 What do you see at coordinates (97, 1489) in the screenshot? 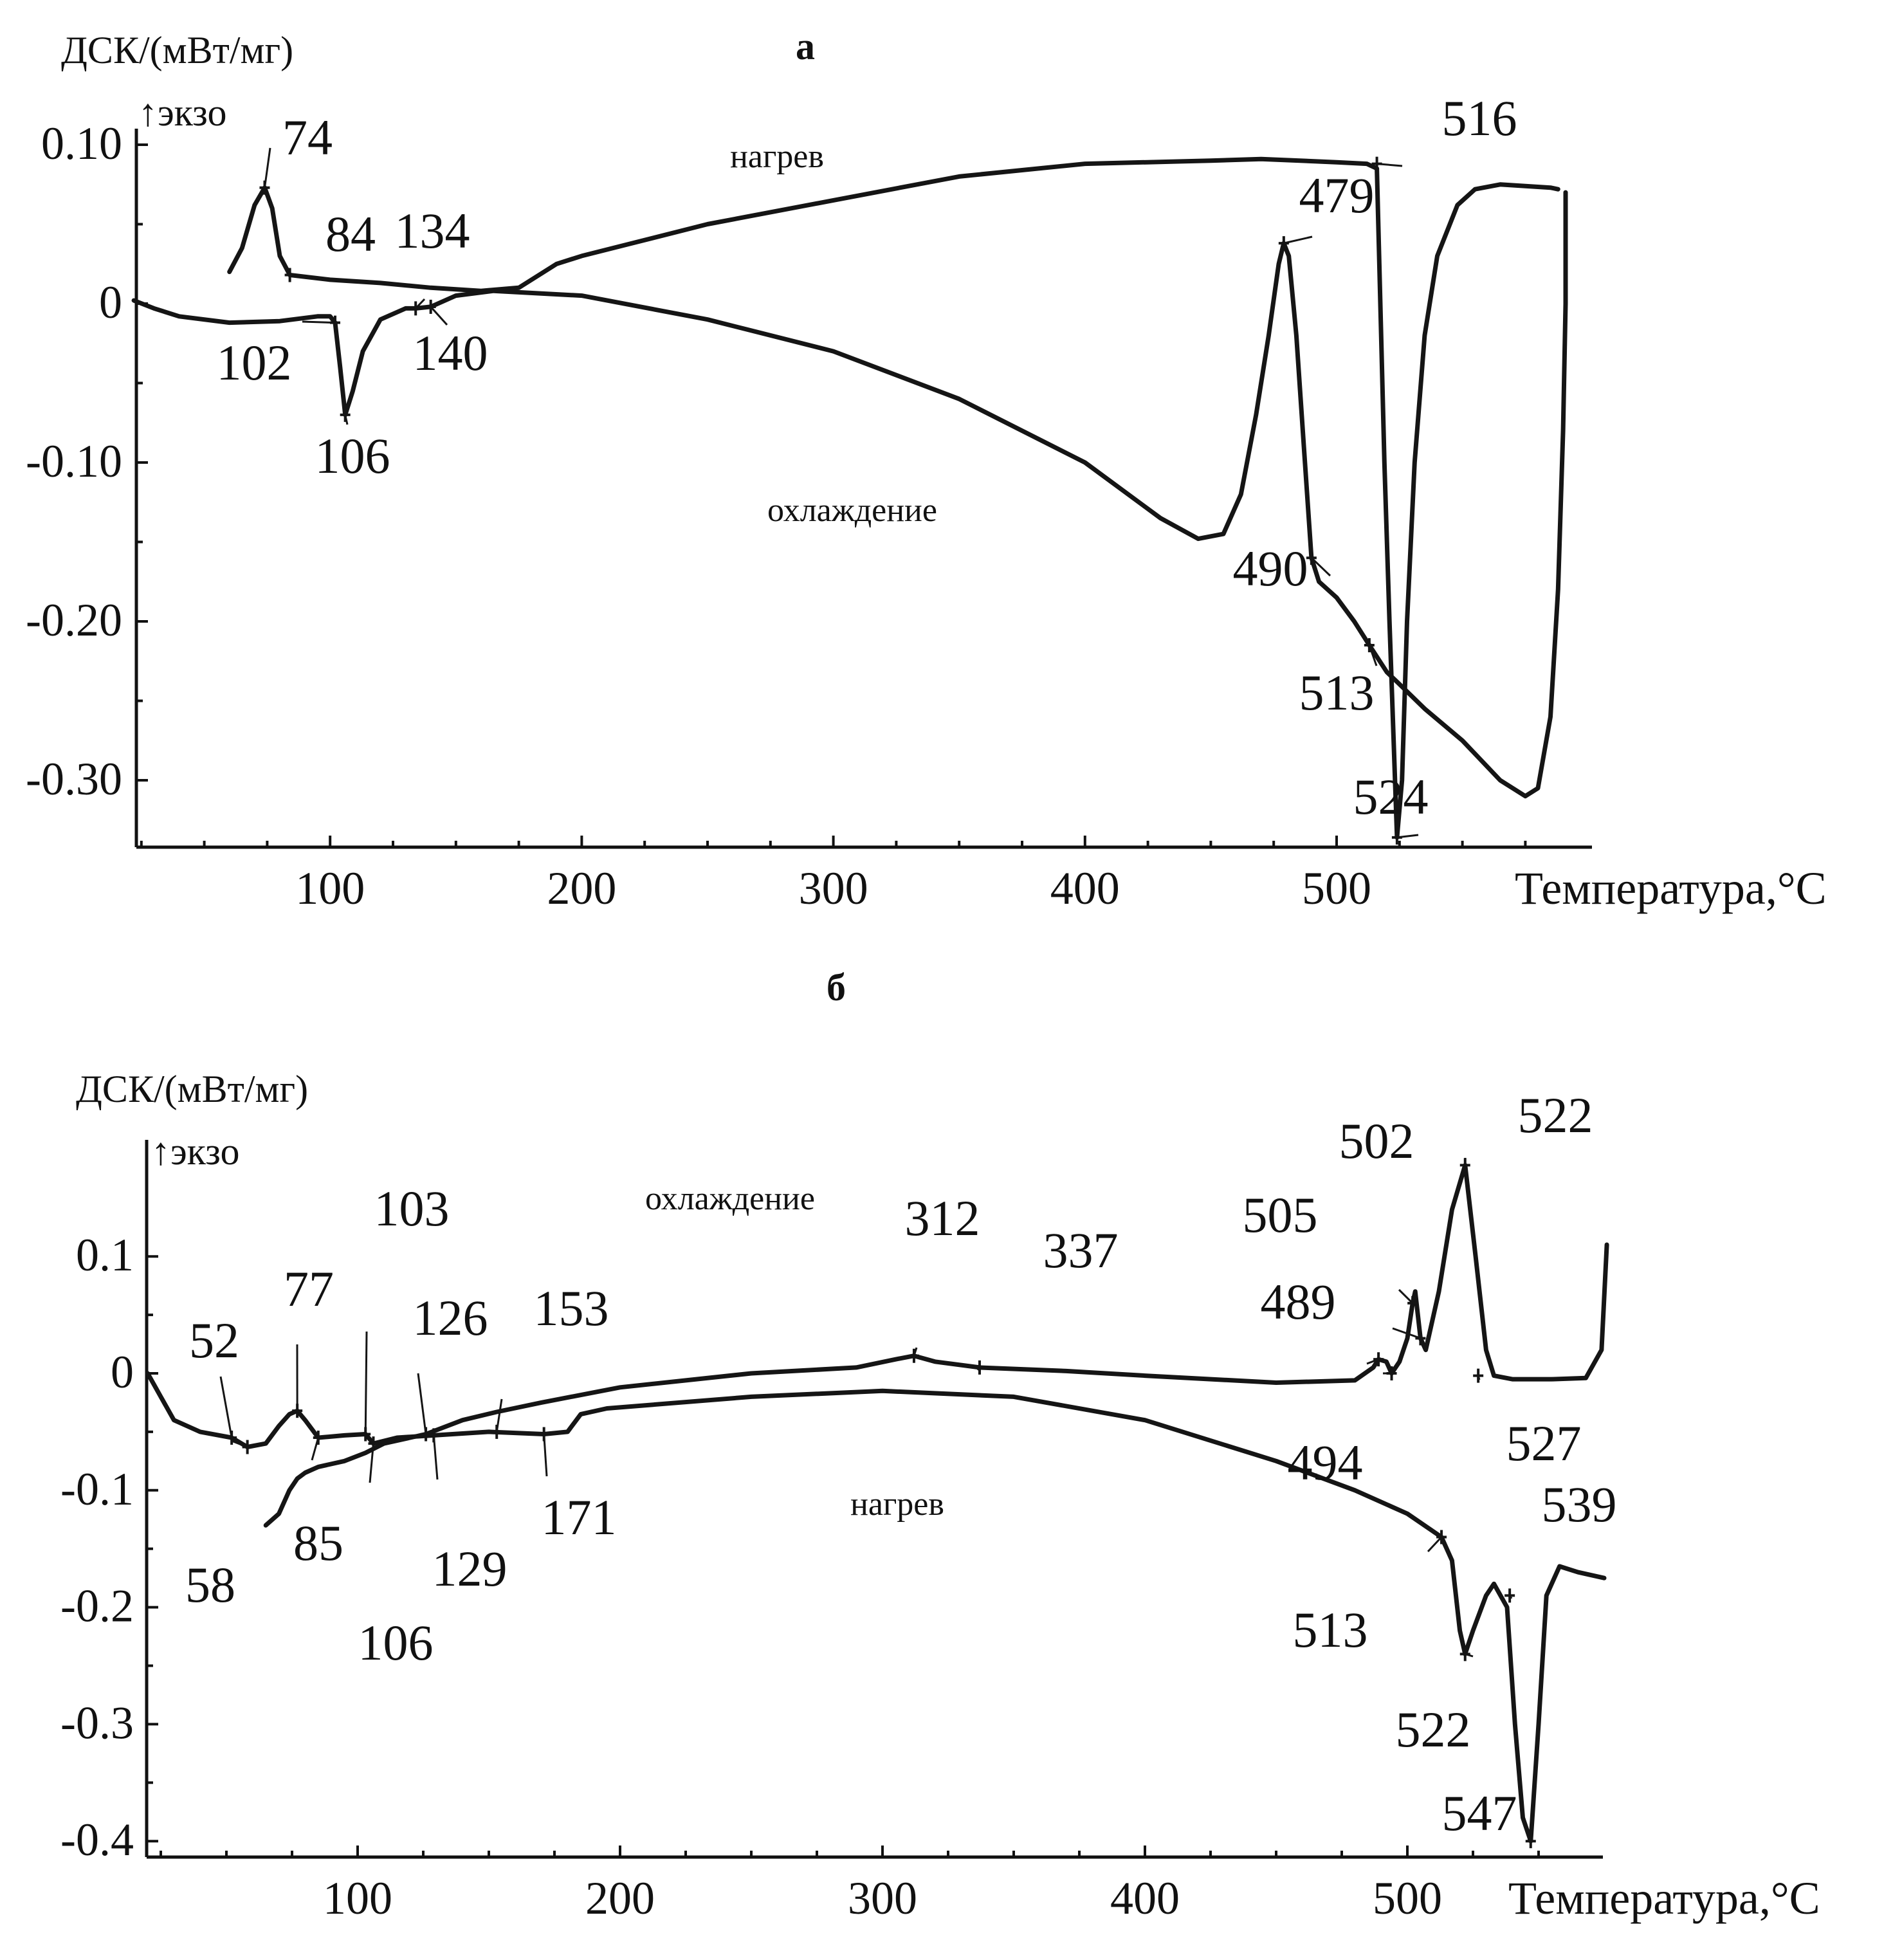
I see `y-tick-label: -0.1` at bounding box center [97, 1489].